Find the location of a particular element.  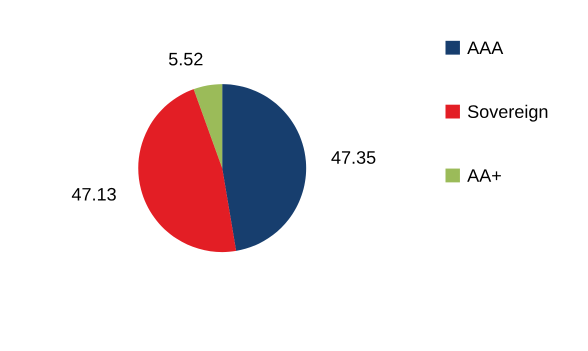

legend-label: Sovereign is located at coordinates (508, 113).